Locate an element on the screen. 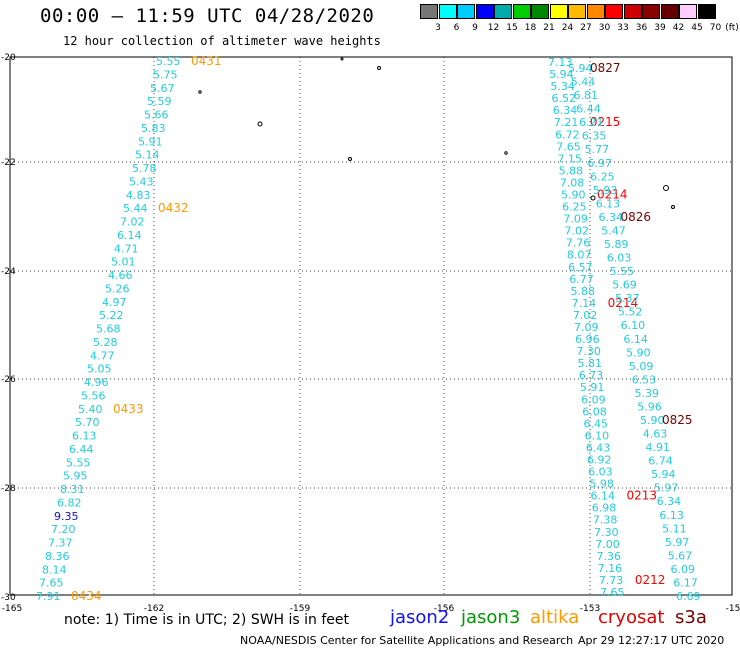 This screenshot has width=740, height=650. swh-value: 7.14 is located at coordinates (584, 303).